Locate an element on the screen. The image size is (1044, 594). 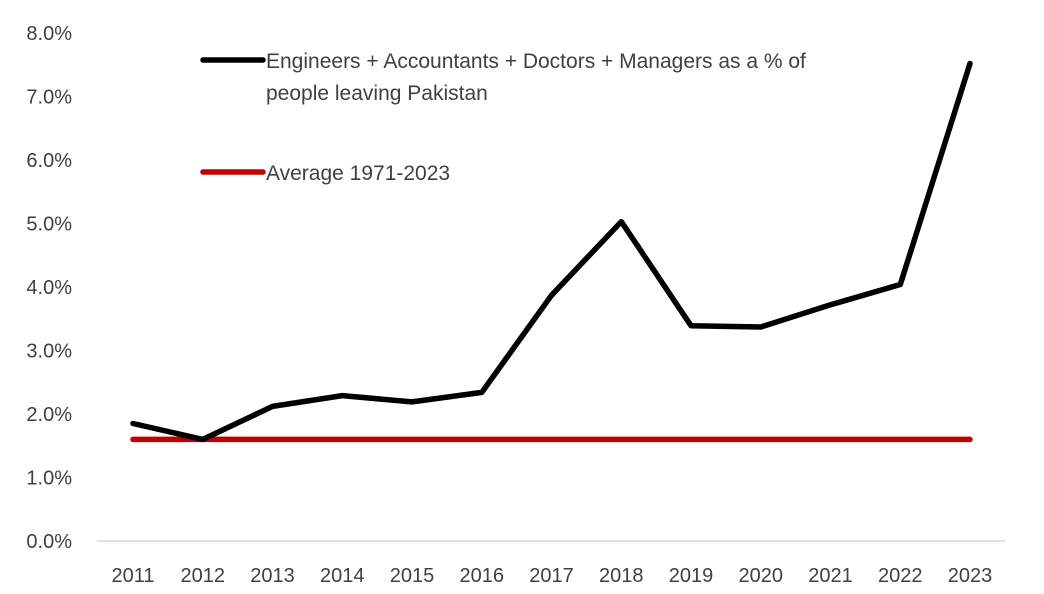
x-tick-label: 2013 is located at coordinates (272, 576).